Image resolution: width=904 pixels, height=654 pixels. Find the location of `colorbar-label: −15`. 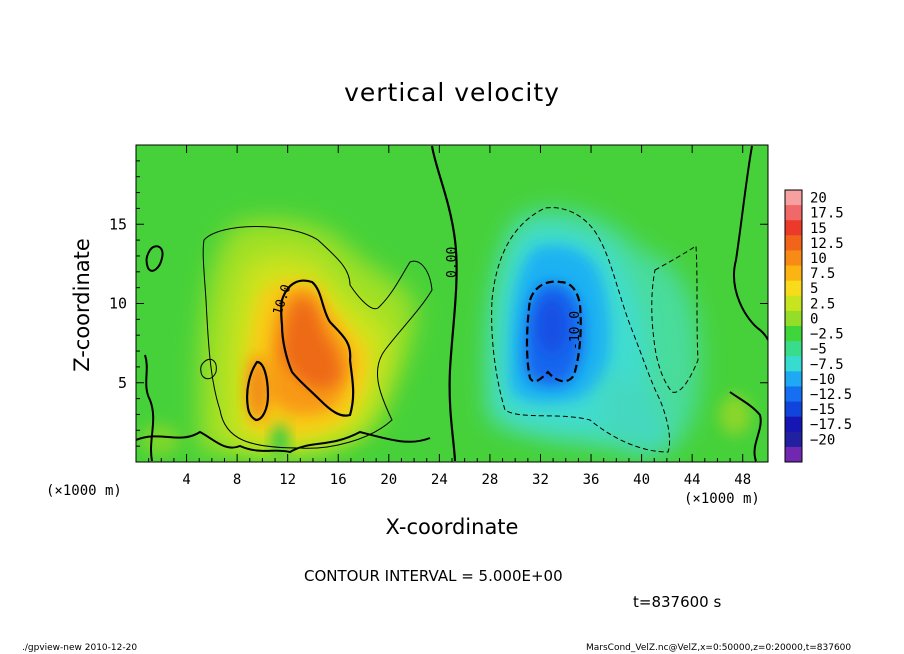

colorbar-label: −15 is located at coordinates (822, 410).